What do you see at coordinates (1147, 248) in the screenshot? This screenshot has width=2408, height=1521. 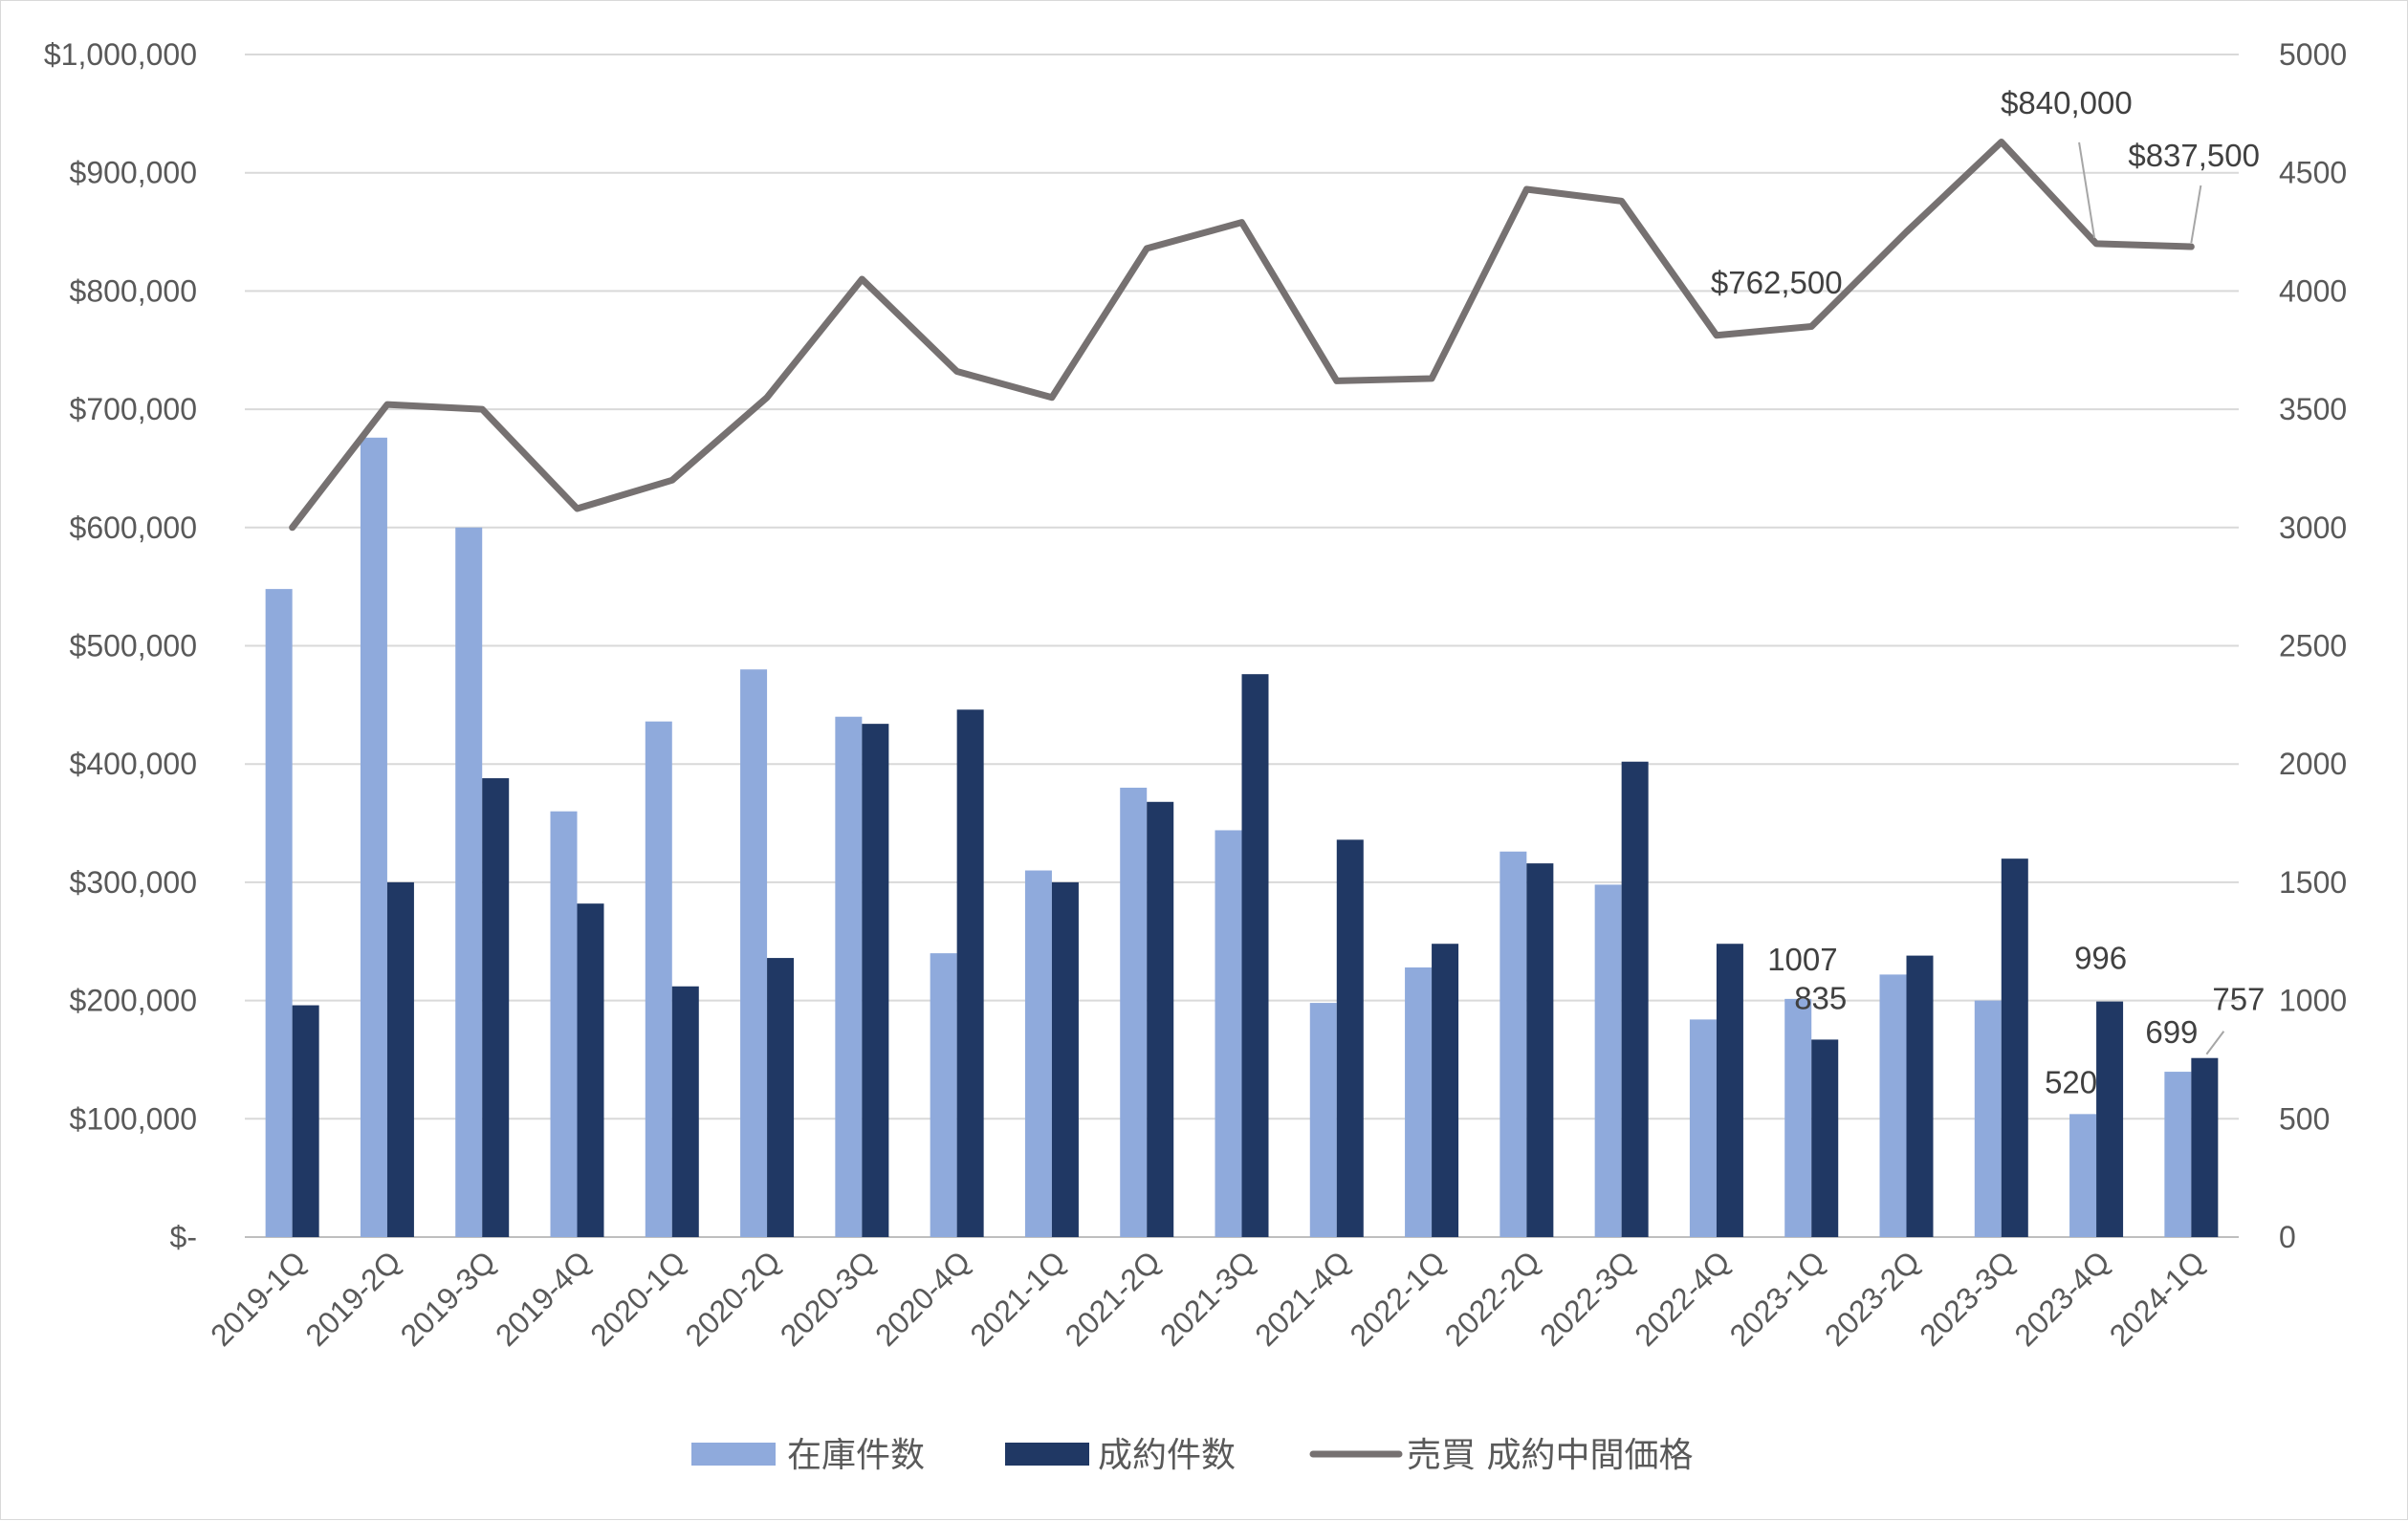 I see `price-point-2021-2Q` at bounding box center [1147, 248].